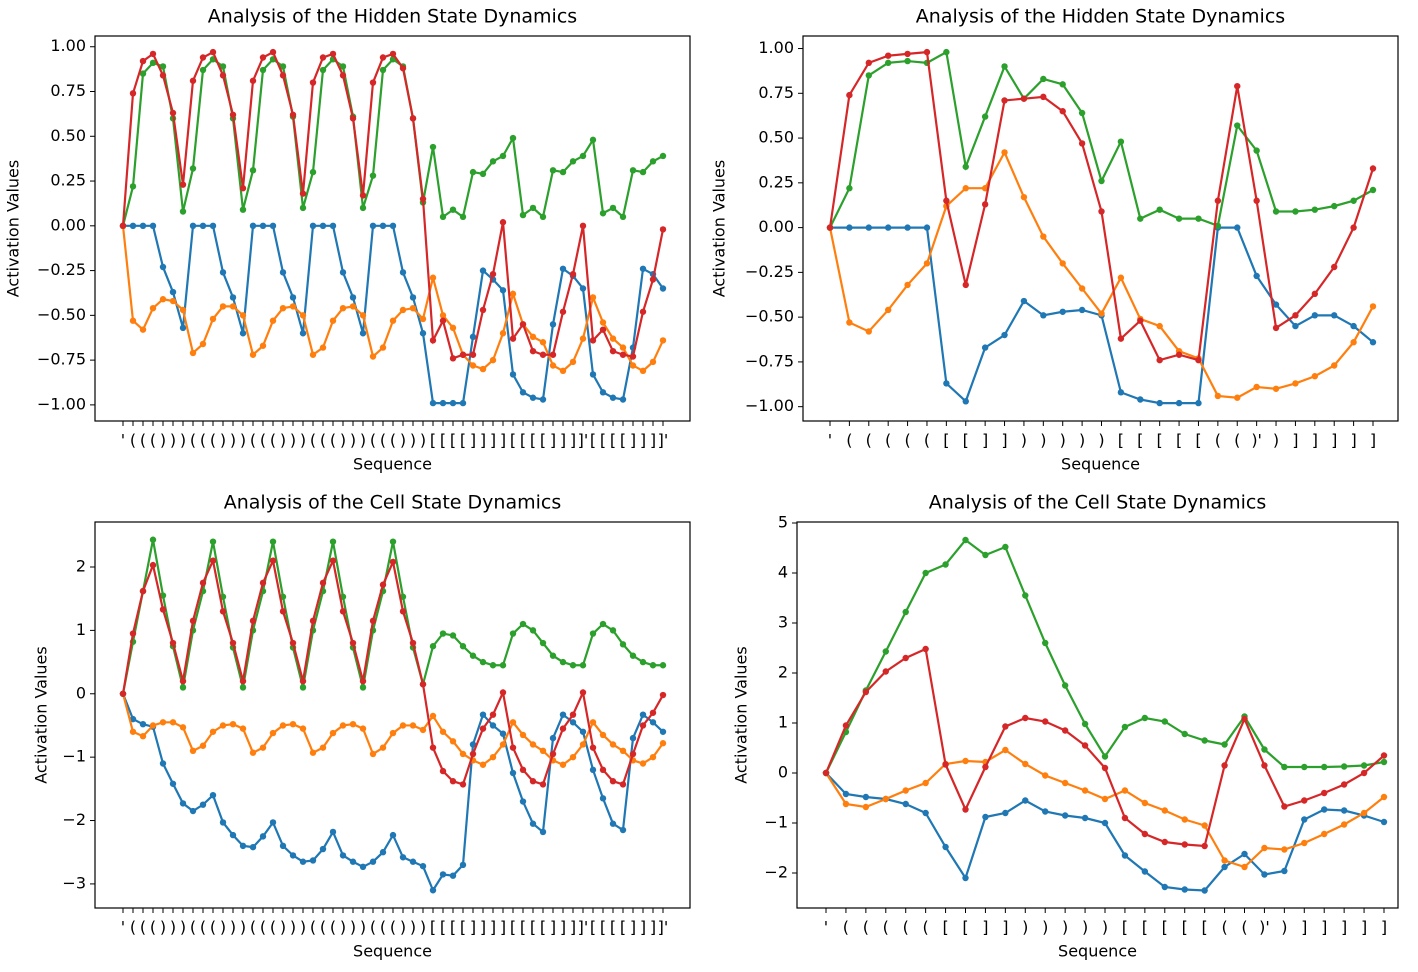 The height and width of the screenshot is (972, 1418). I want to click on y-tick-label: 0.75, so click(776, 92).